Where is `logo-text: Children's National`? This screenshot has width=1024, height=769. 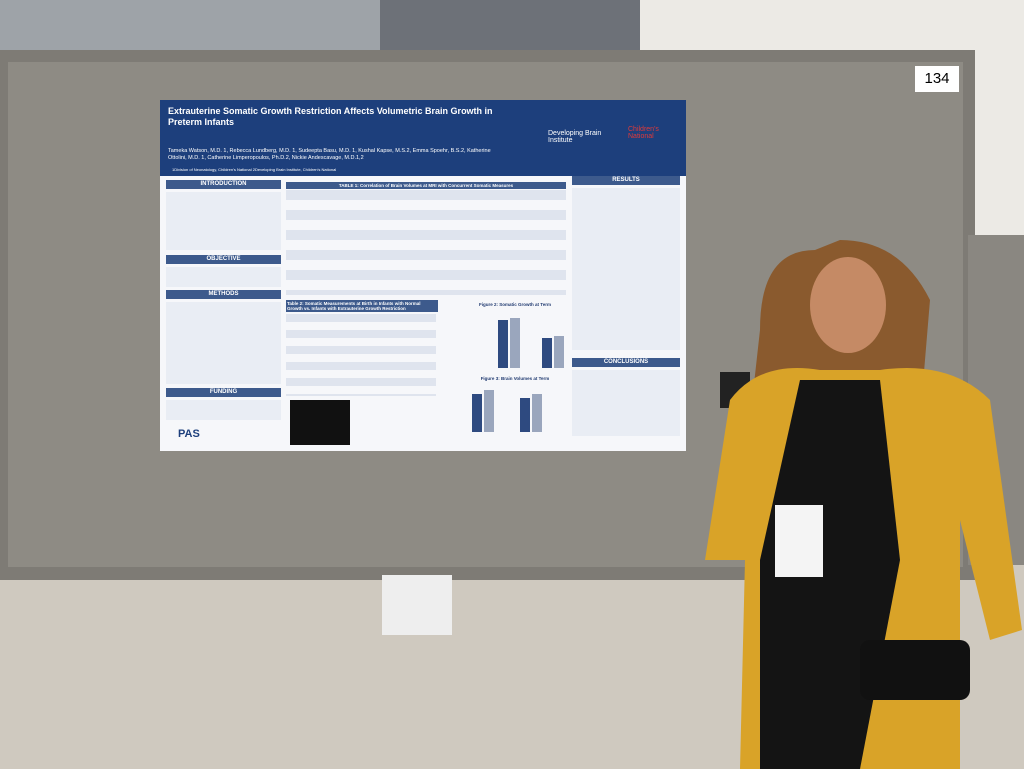 logo-text: Children's National is located at coordinates (643, 133).